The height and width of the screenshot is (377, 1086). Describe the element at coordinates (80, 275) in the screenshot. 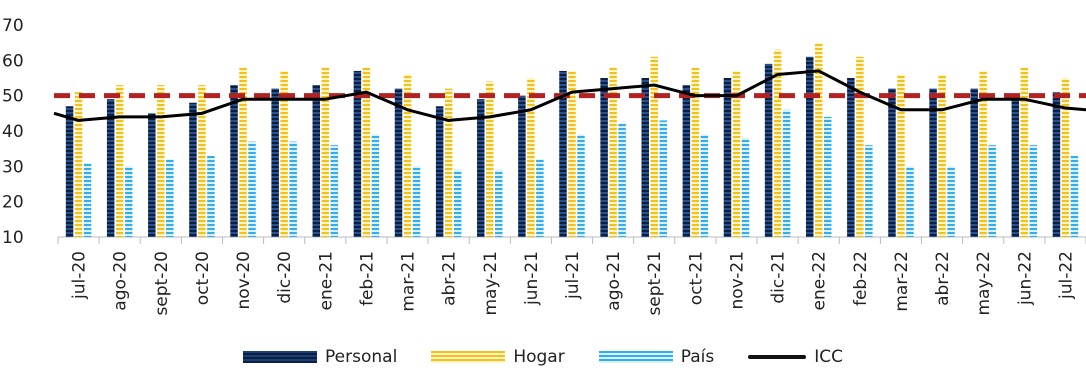

I see `x-tick-label: jul-20` at that location.